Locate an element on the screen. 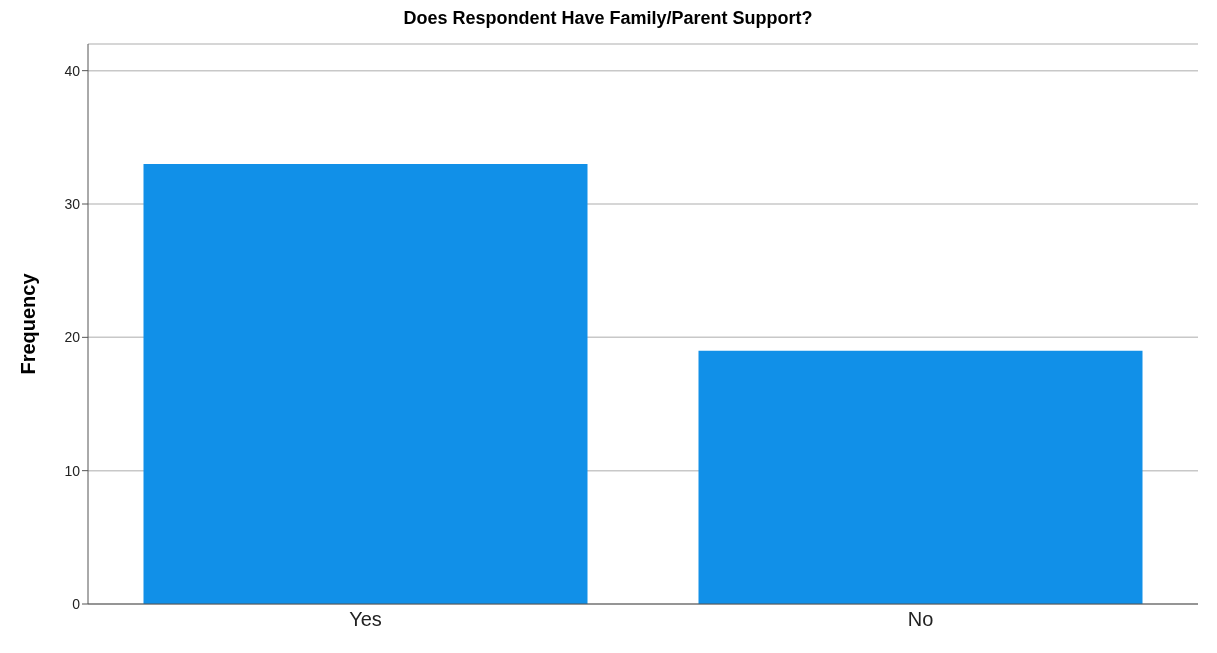  x-tick-label: Yes is located at coordinates (365, 619).